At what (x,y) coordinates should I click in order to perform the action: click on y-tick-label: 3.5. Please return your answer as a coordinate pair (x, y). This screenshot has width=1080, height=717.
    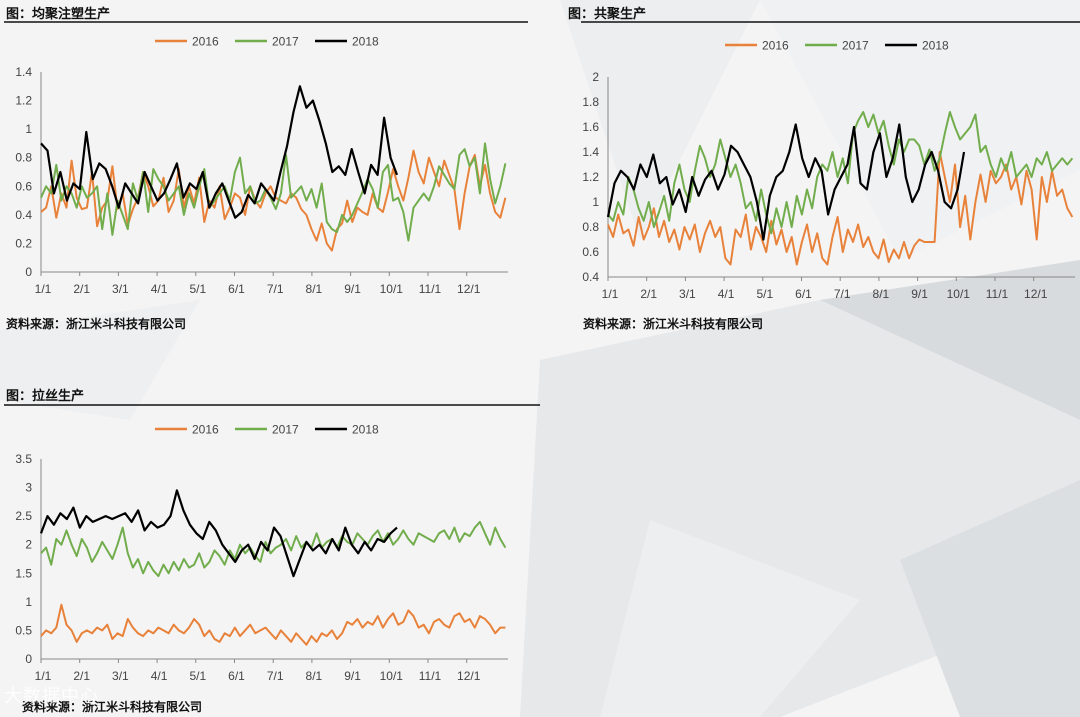
    Looking at the image, I should click on (23, 459).